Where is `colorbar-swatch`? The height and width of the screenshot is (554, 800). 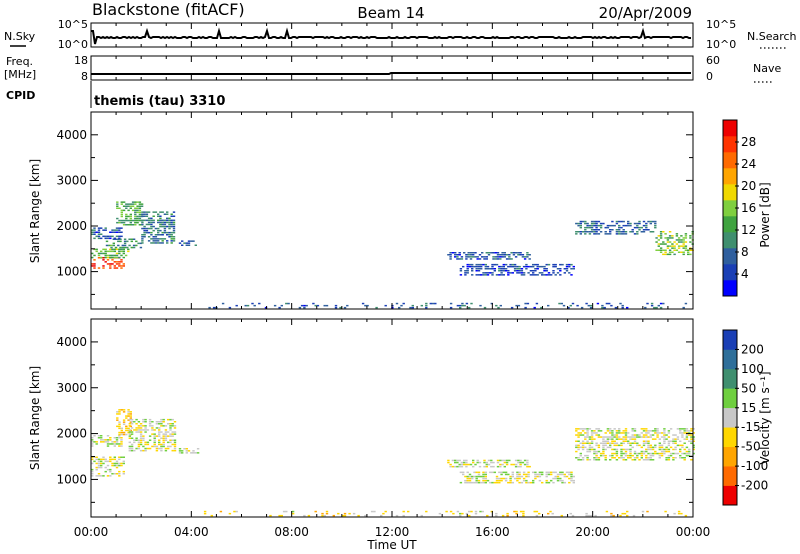 colorbar-swatch is located at coordinates (730, 128).